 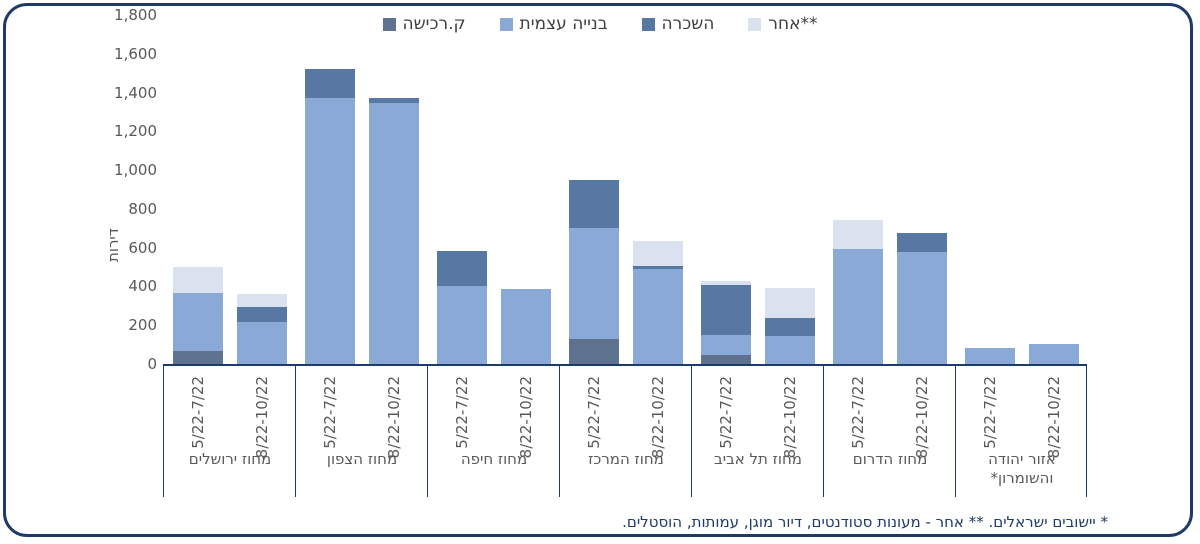 What do you see at coordinates (135, 15) in the screenshot?
I see `y-tick-label: 1,800` at bounding box center [135, 15].